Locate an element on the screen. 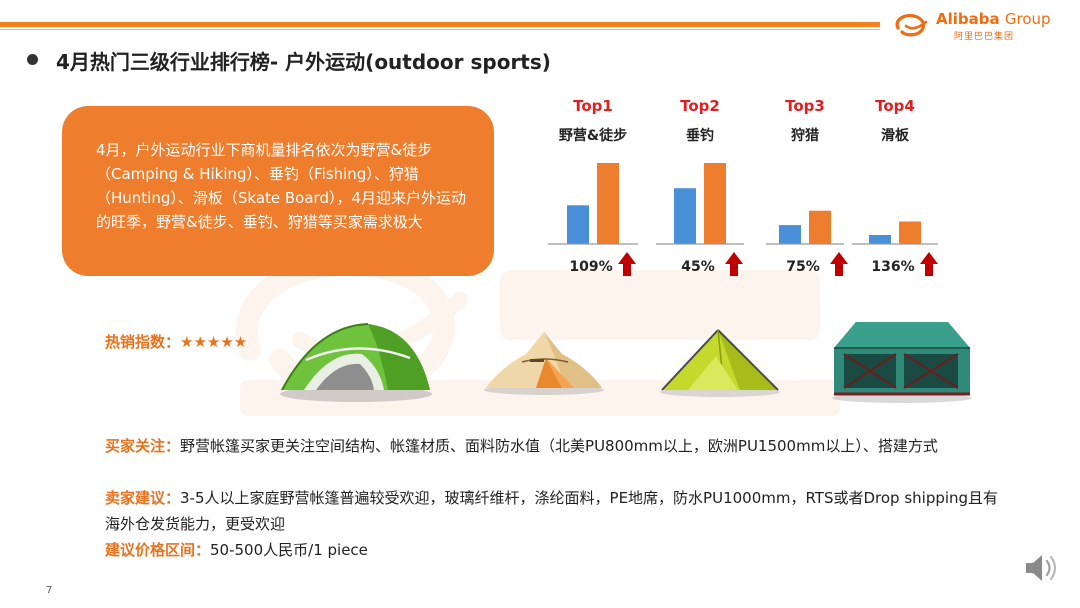  buyer-focus-label: 买家关注： is located at coordinates (143, 446).